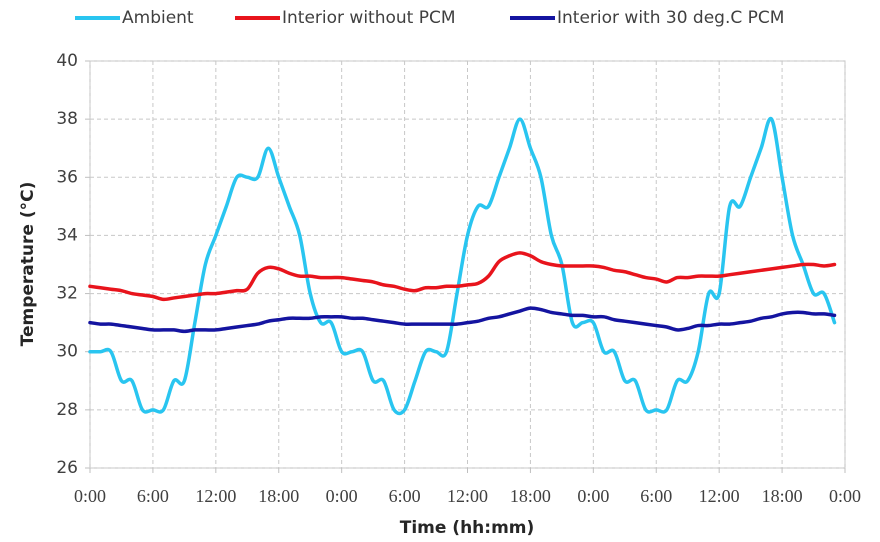 This screenshot has width=880, height=542. Describe the element at coordinates (67, 235) in the screenshot. I see `y-tick-label: 34` at that location.